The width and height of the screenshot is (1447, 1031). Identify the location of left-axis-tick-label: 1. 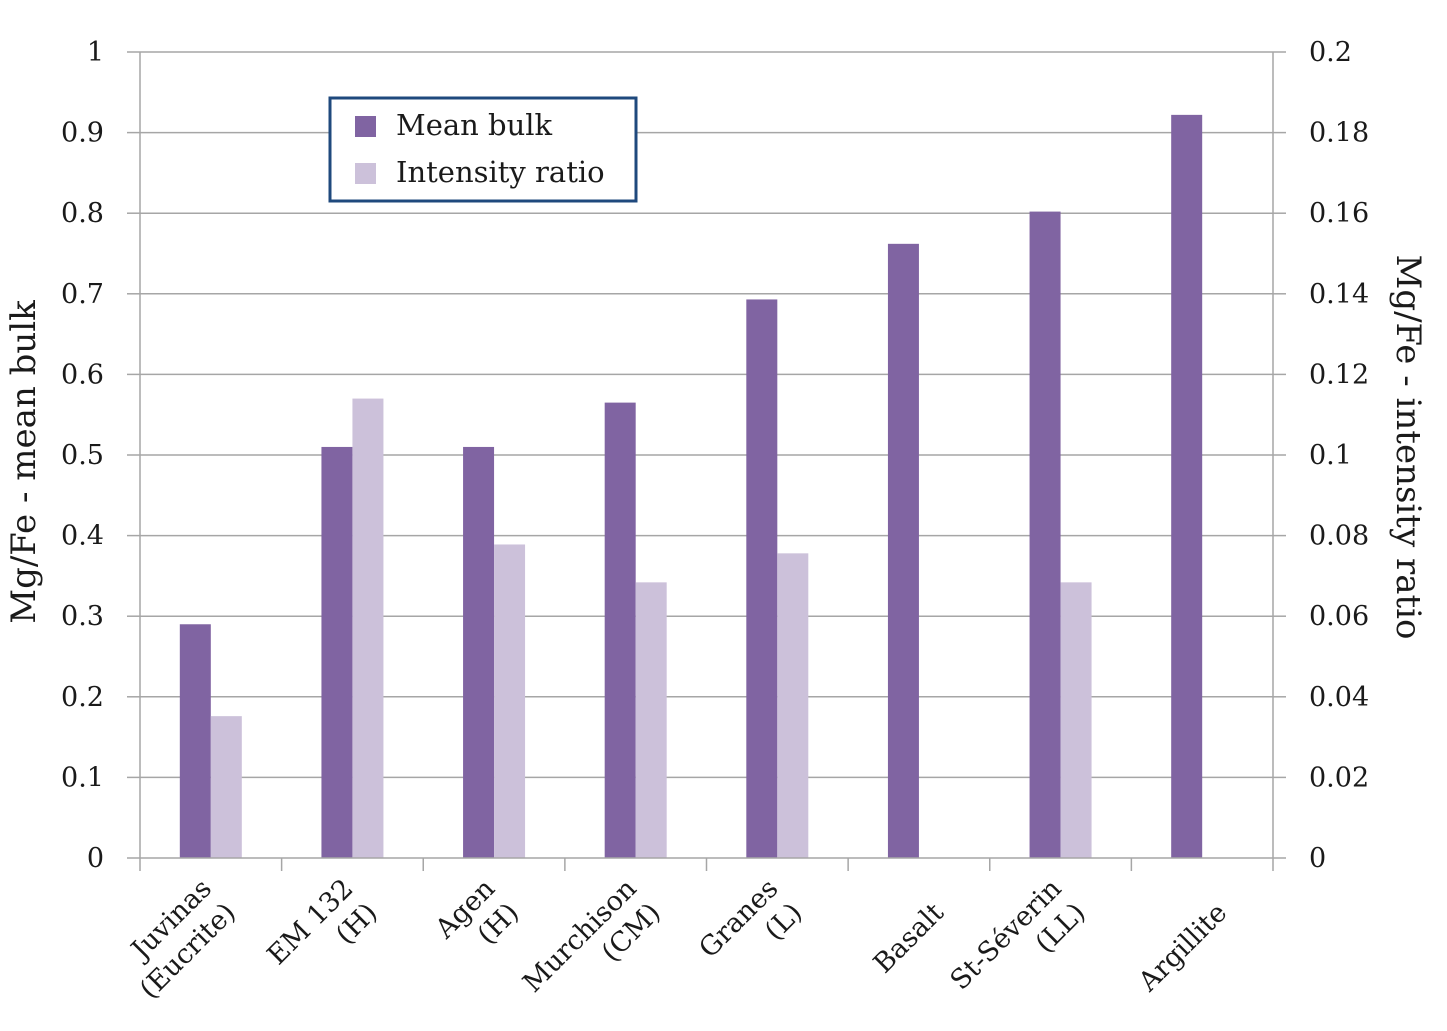
(95, 52).